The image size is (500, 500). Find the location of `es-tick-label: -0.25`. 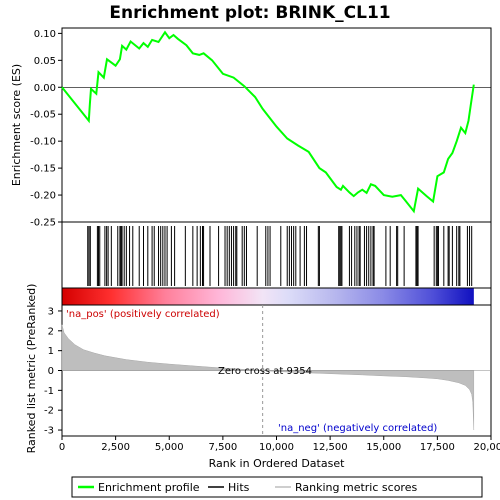

es-tick-label: -0.25 is located at coordinates (43, 223).